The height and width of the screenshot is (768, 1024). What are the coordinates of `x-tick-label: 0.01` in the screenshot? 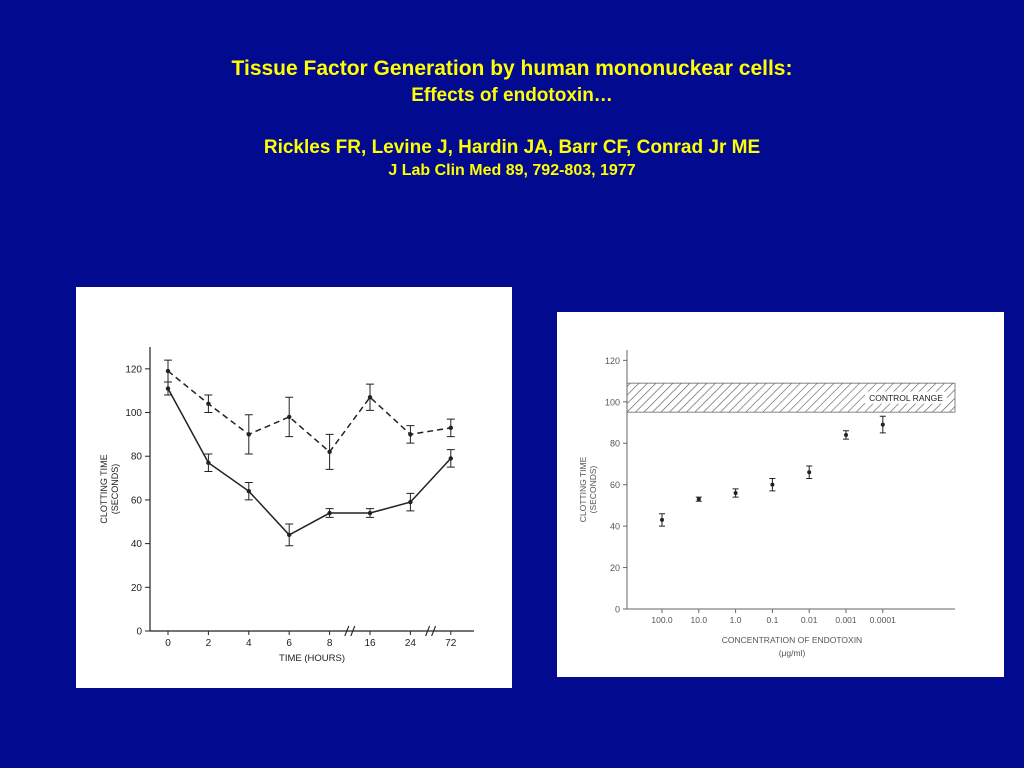 It's located at (809, 620).